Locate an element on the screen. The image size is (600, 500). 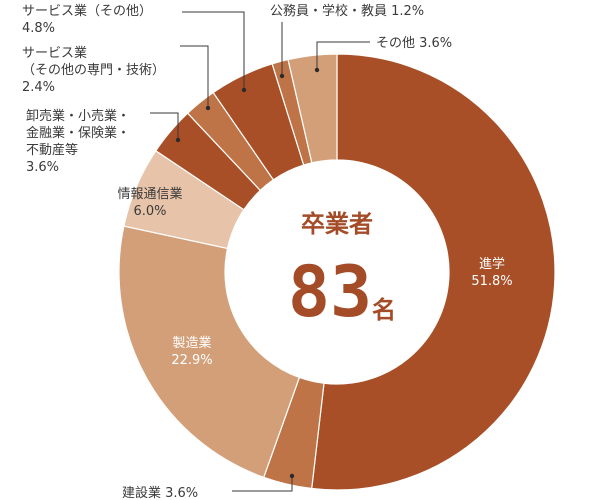
slice-9-leader-dot is located at coordinates (317, 70).